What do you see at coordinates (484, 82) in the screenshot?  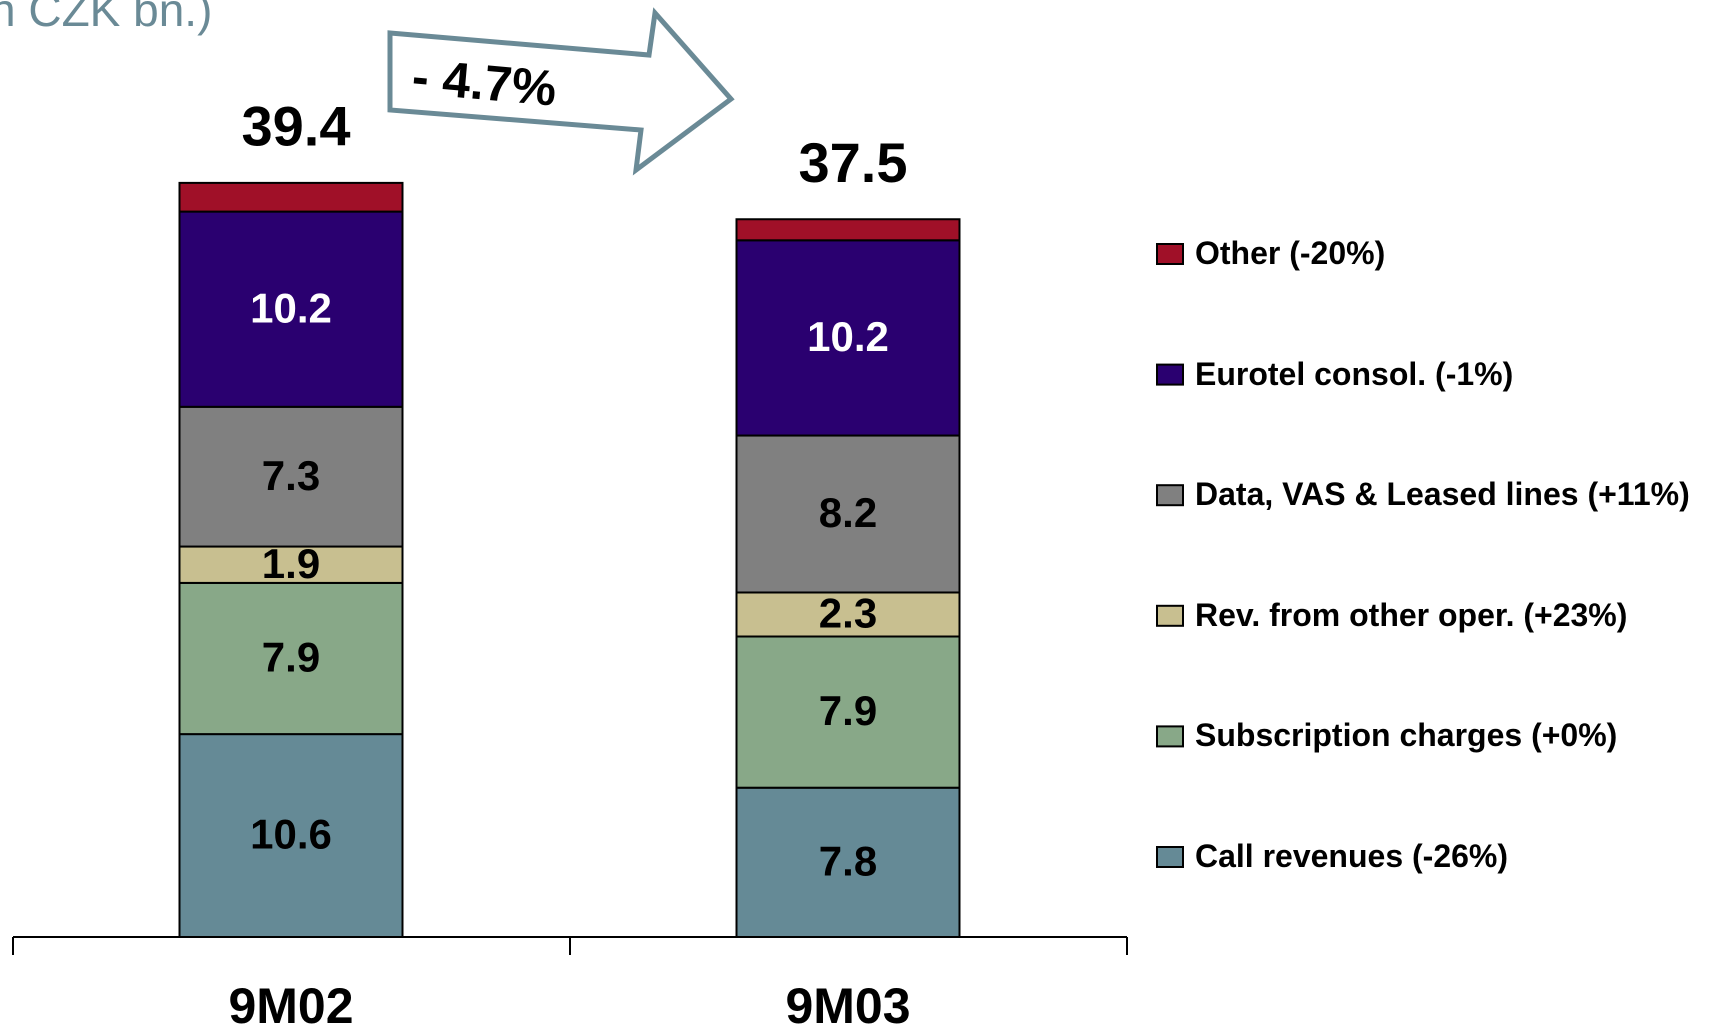 I see `change-annotation: - 4.7%` at bounding box center [484, 82].